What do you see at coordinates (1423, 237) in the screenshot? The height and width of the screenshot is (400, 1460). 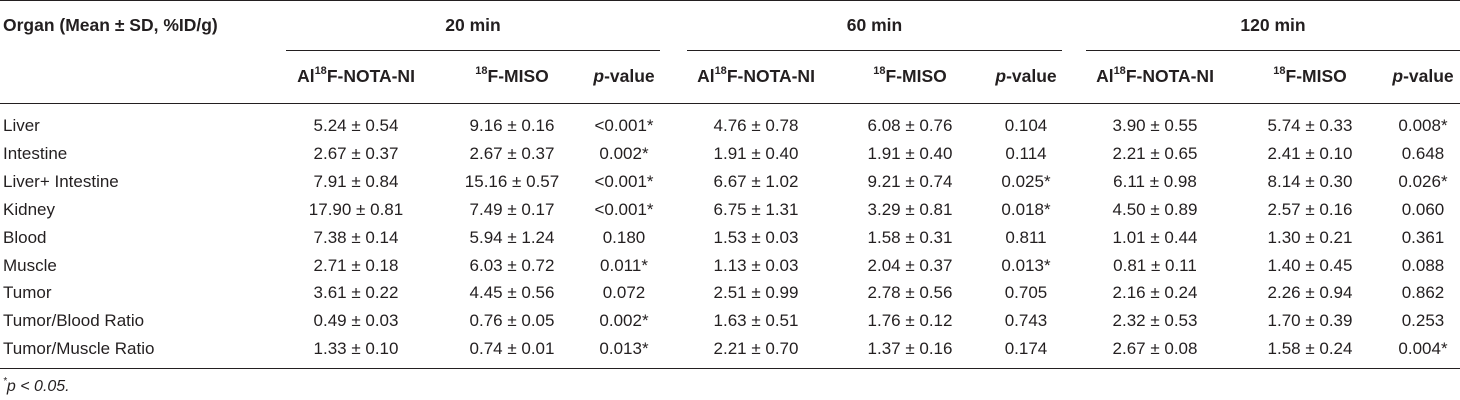 I see `p-value-cell: 0.361` at bounding box center [1423, 237].